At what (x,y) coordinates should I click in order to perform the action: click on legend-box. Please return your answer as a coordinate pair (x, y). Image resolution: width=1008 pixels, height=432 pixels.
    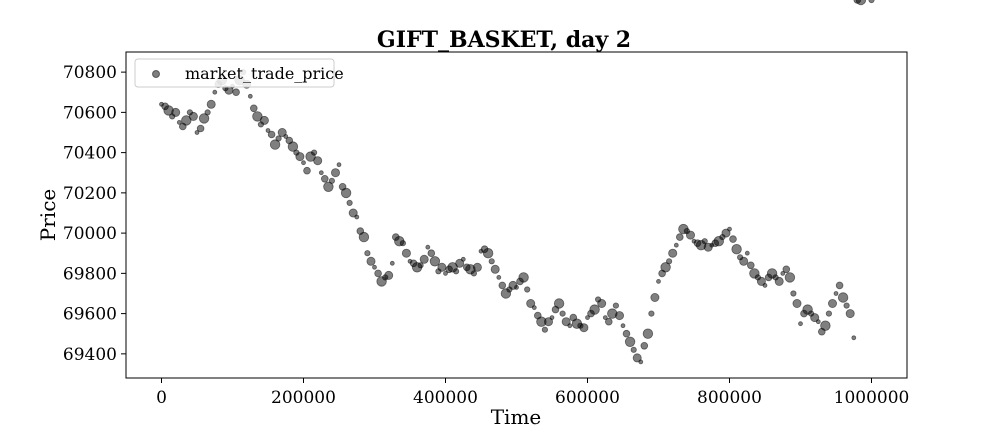
    Looking at the image, I should click on (234, 73).